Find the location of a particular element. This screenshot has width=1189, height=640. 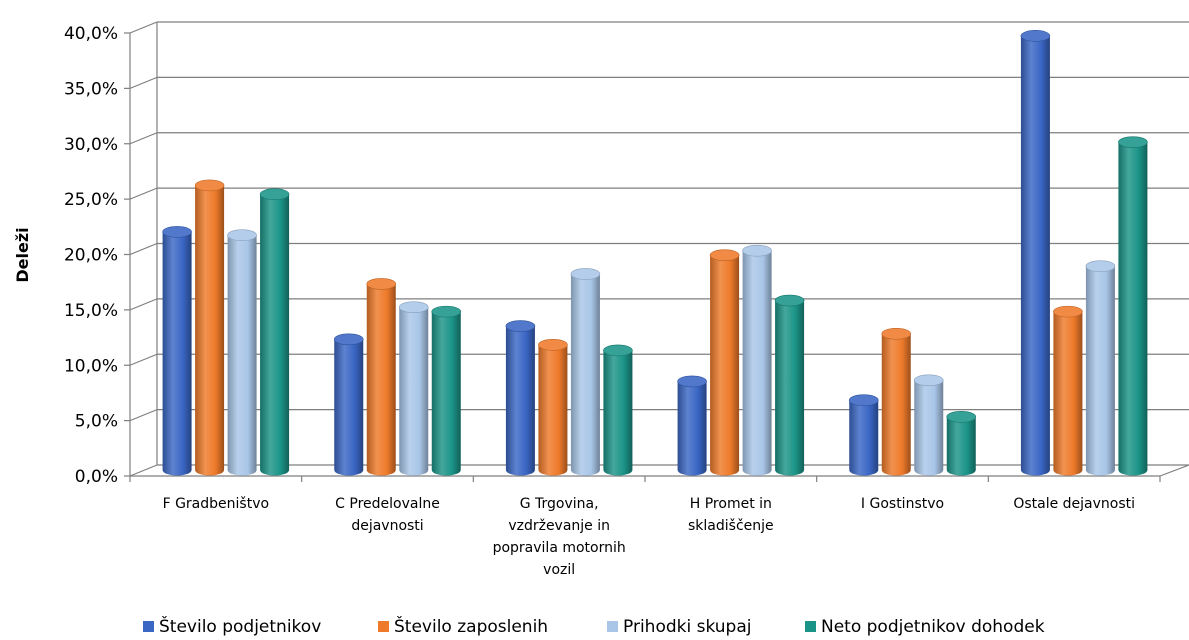

y-tick-label: 40,0% is located at coordinates (91, 34).